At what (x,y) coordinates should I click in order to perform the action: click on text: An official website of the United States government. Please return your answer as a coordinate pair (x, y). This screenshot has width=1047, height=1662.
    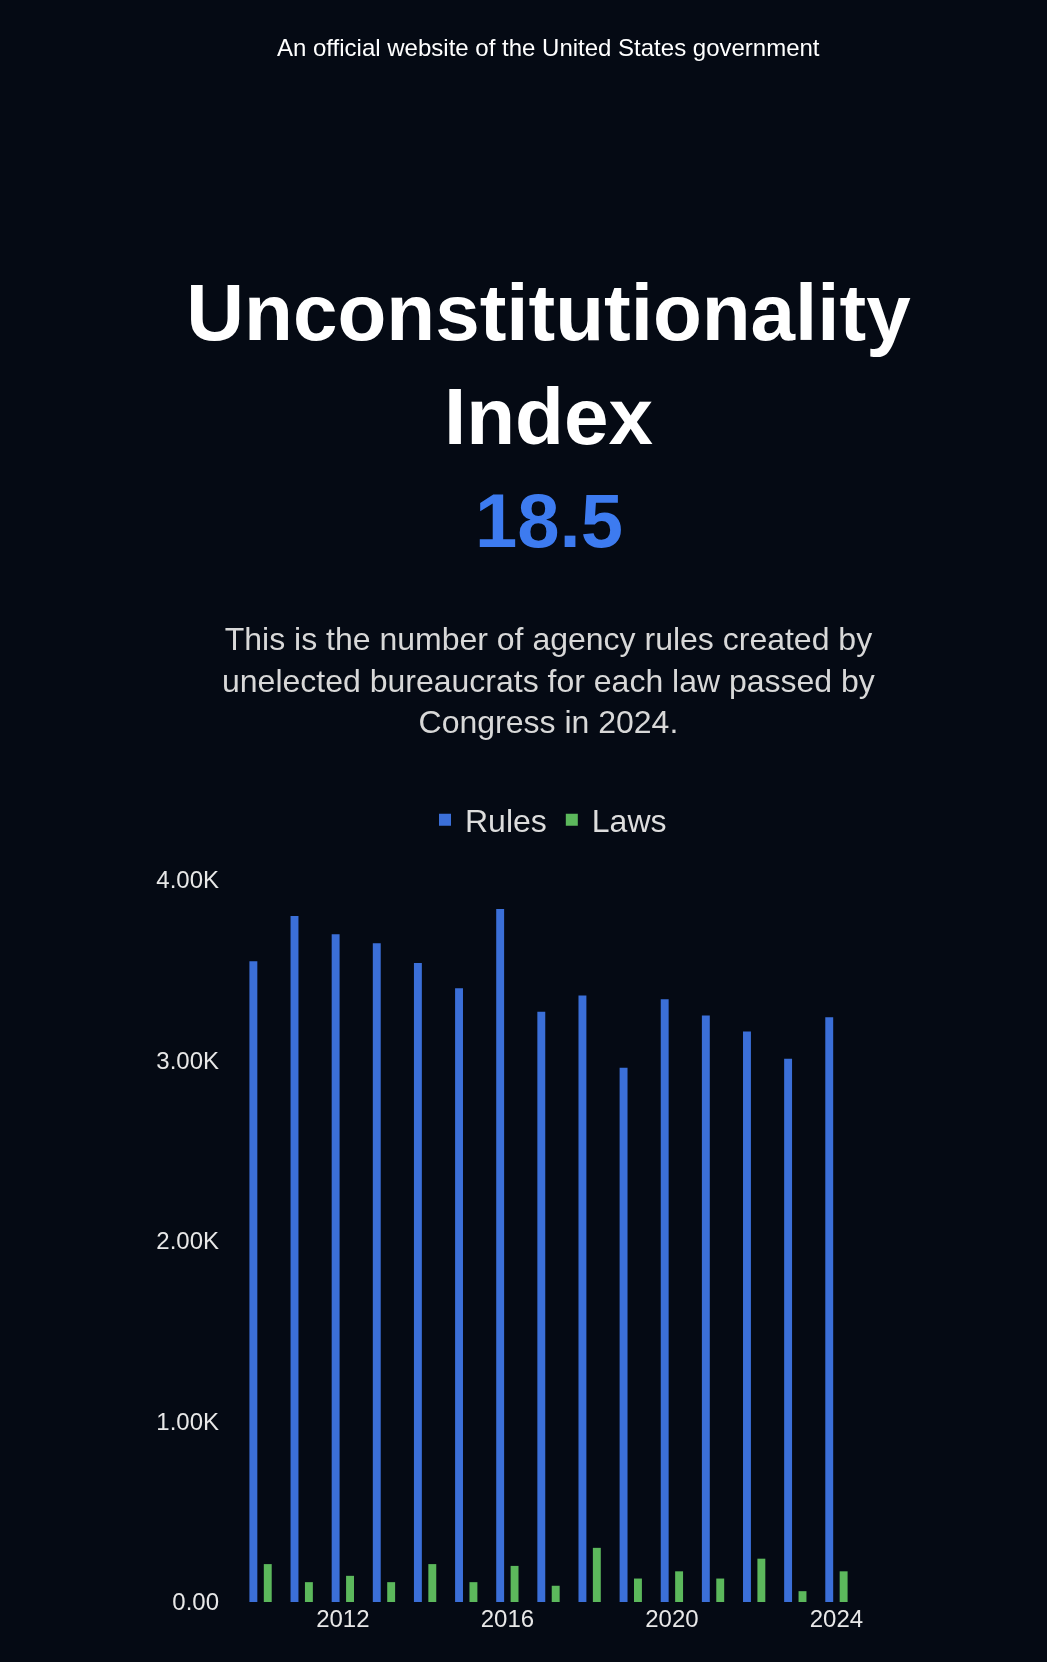
    Looking at the image, I should click on (548, 47).